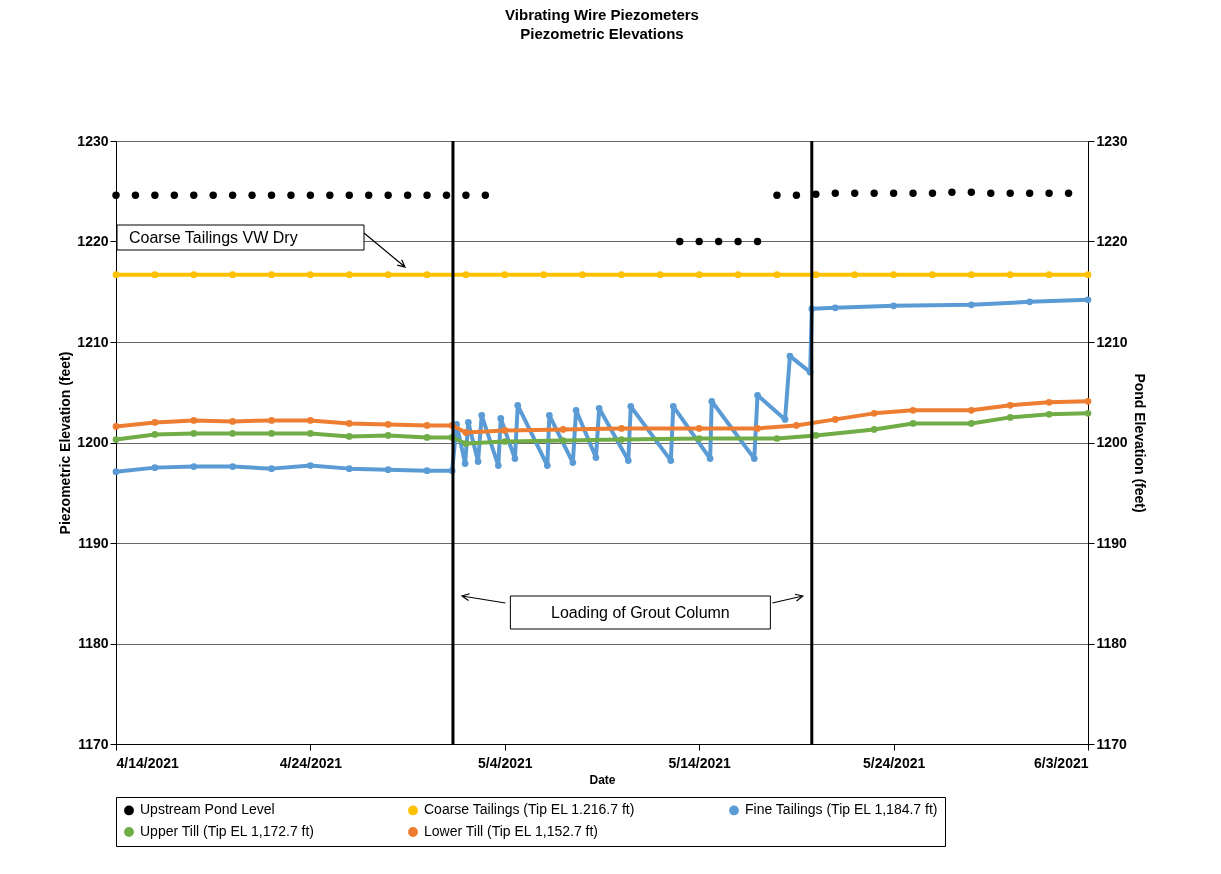  What do you see at coordinates (93, 341) in the screenshot?
I see `y-tick-label: 1210` at bounding box center [93, 341].